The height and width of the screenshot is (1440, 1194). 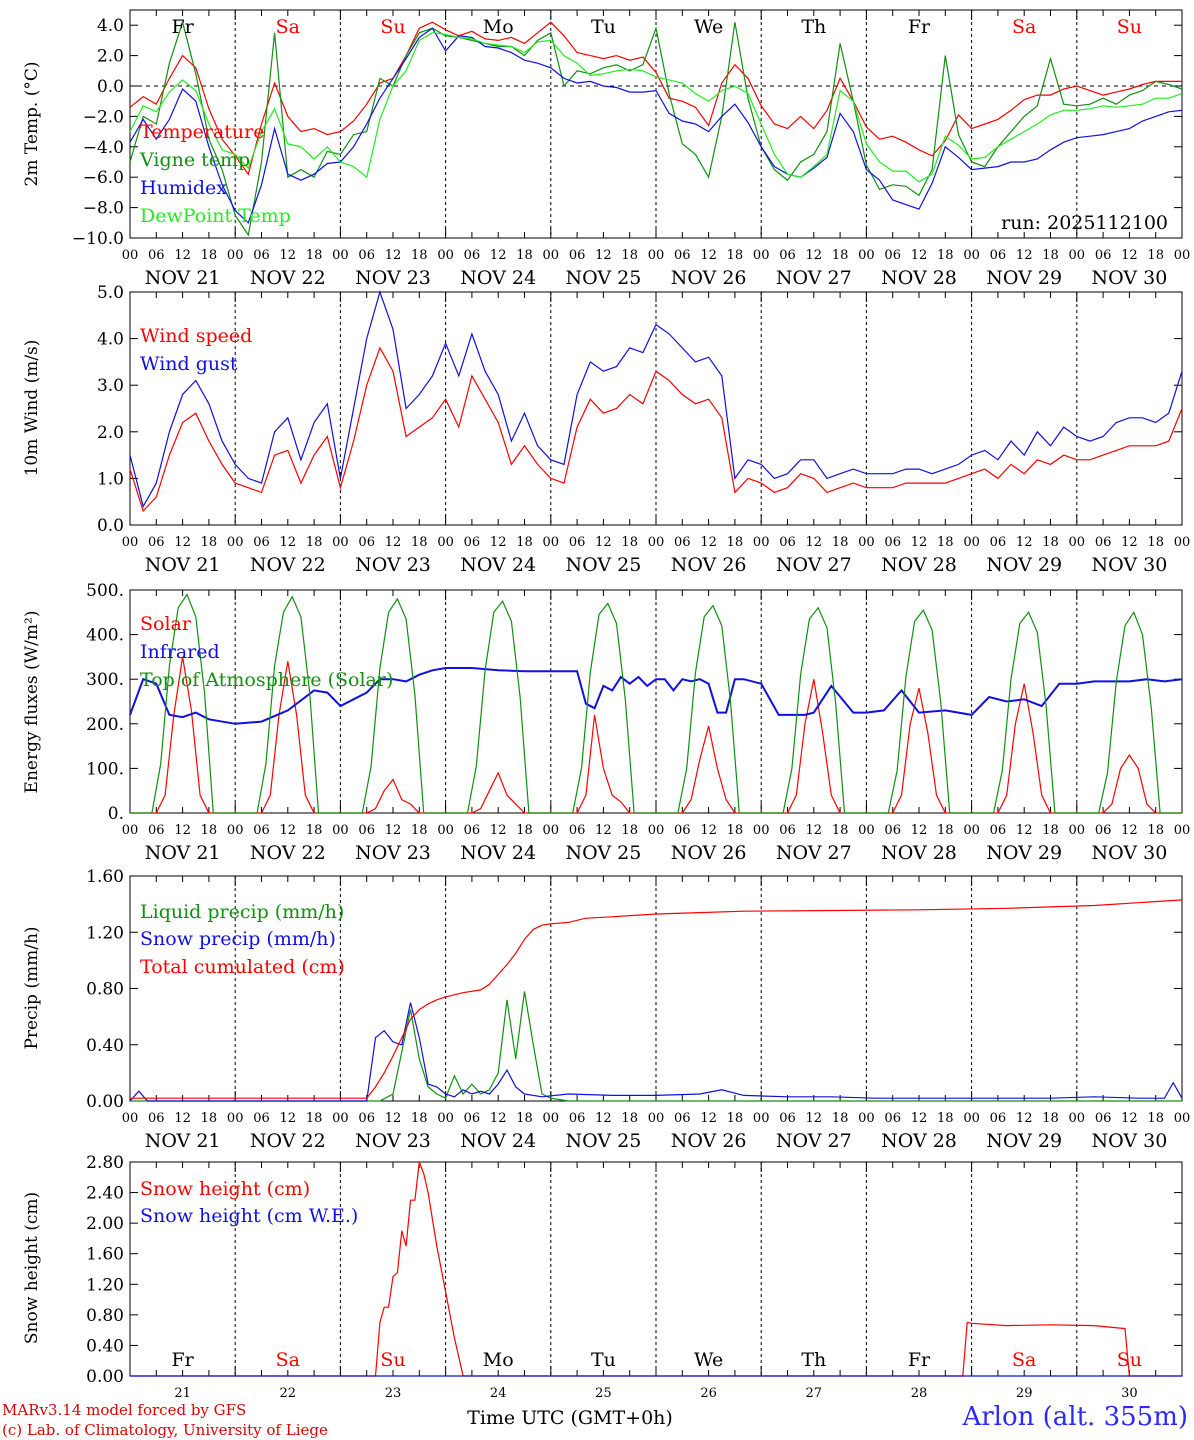 I want to click on x-date-label: NOV 28, so click(x=919, y=1141).